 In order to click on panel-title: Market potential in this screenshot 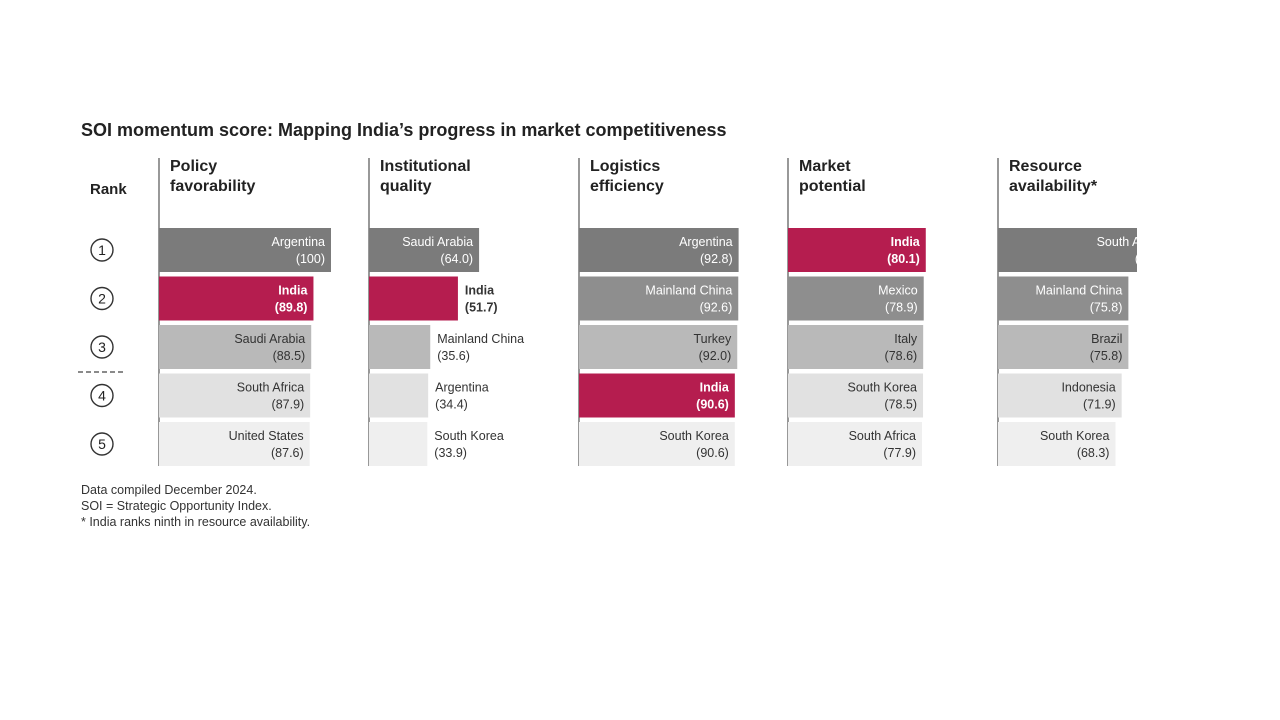, I will do `click(832, 176)`.